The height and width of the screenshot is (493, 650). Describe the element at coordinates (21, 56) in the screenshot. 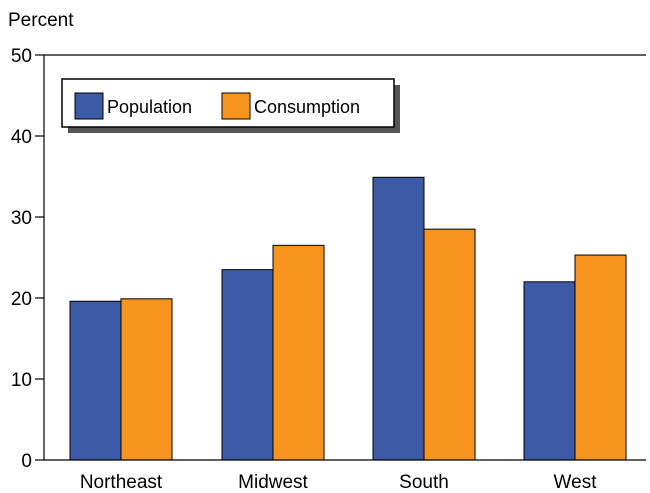

I see `y-tick-label: 50` at that location.